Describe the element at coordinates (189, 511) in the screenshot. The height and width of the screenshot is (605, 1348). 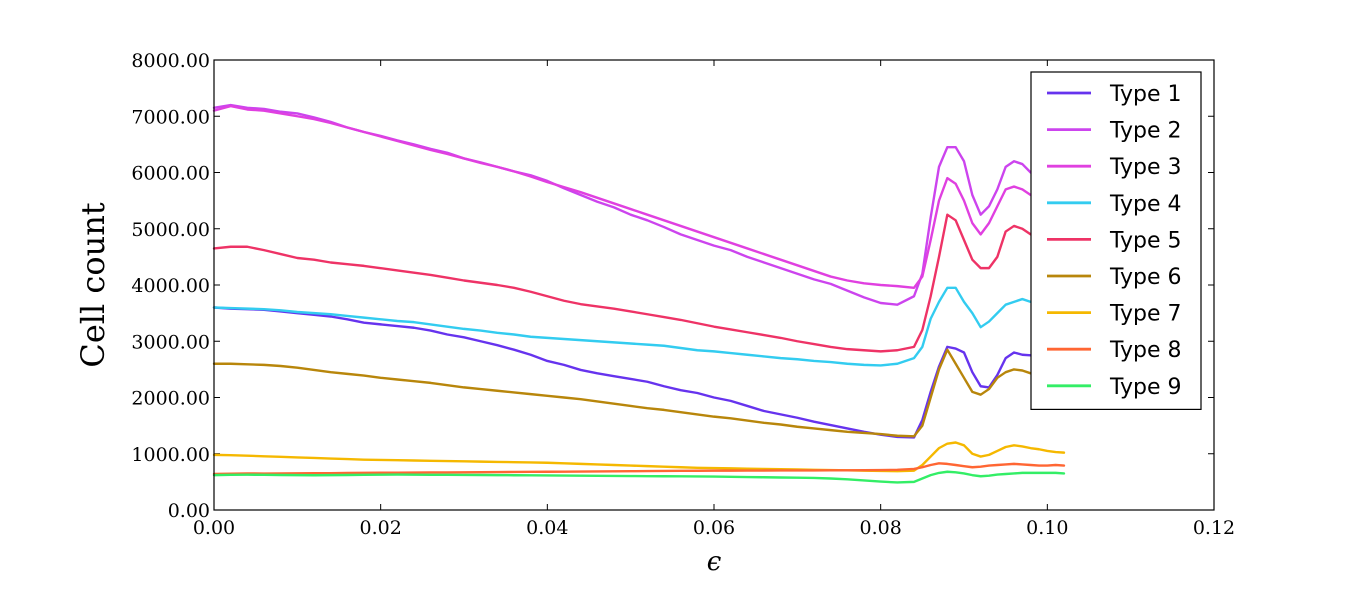
I see `y-tick-label: 0.00` at that location.